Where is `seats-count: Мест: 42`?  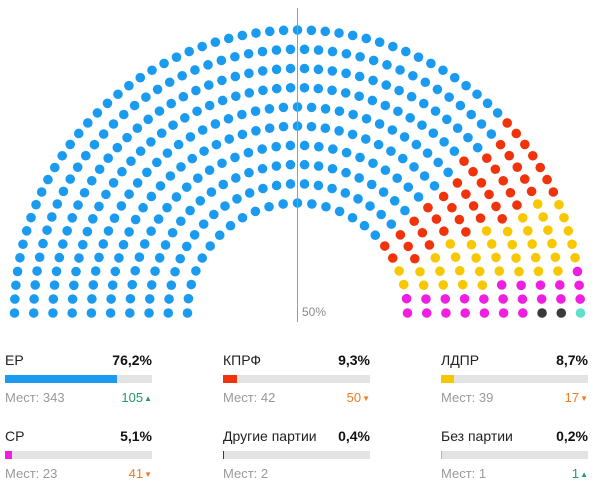
seats-count: Мест: 42 is located at coordinates (249, 397).